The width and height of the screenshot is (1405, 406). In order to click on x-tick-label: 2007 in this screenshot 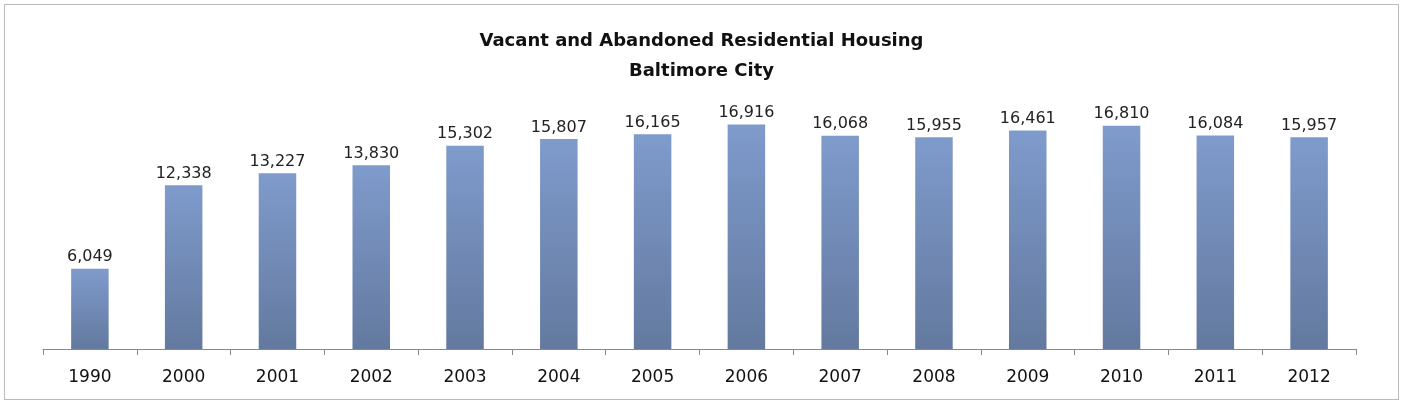, I will do `click(840, 375)`.